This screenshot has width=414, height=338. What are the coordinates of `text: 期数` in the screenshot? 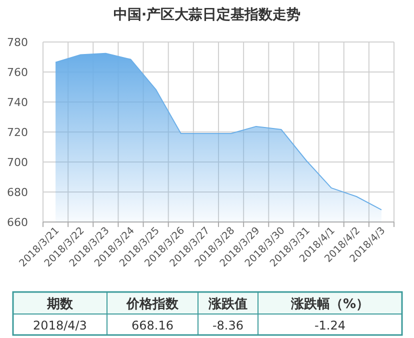 It's located at (60, 304).